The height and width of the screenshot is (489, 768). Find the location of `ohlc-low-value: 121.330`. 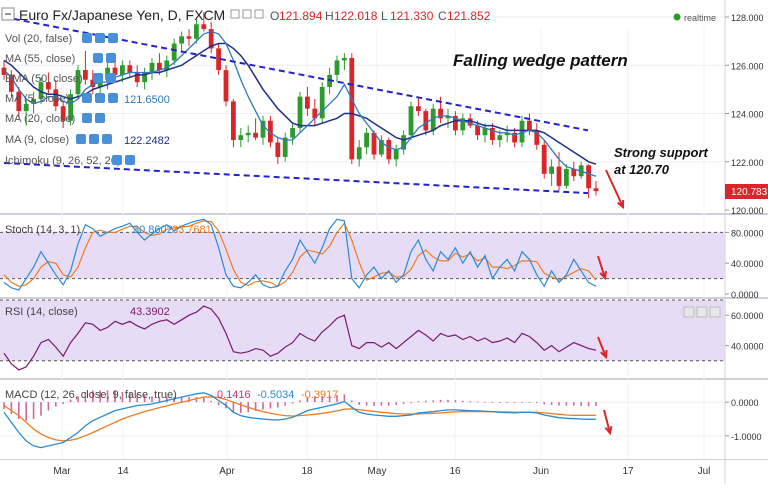

ohlc-low-value: 121.330 is located at coordinates (412, 16).